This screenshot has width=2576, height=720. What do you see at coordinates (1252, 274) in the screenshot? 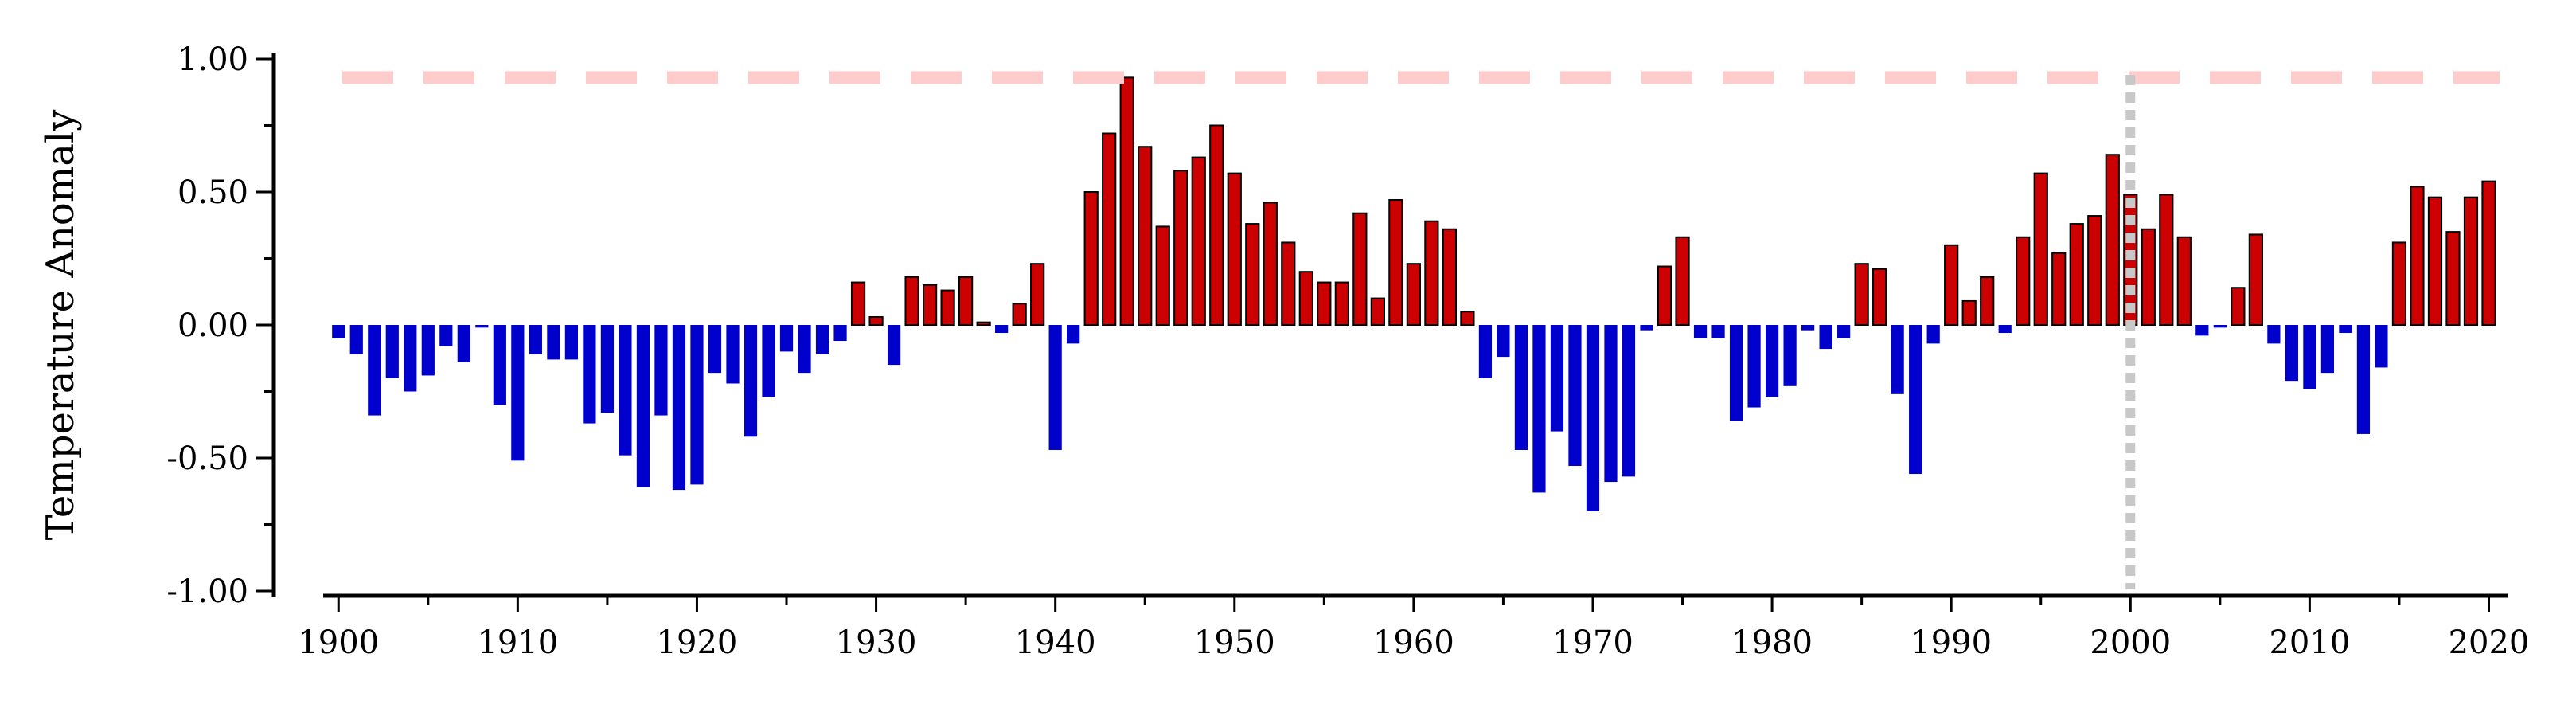
I see `bar-1951` at bounding box center [1252, 274].